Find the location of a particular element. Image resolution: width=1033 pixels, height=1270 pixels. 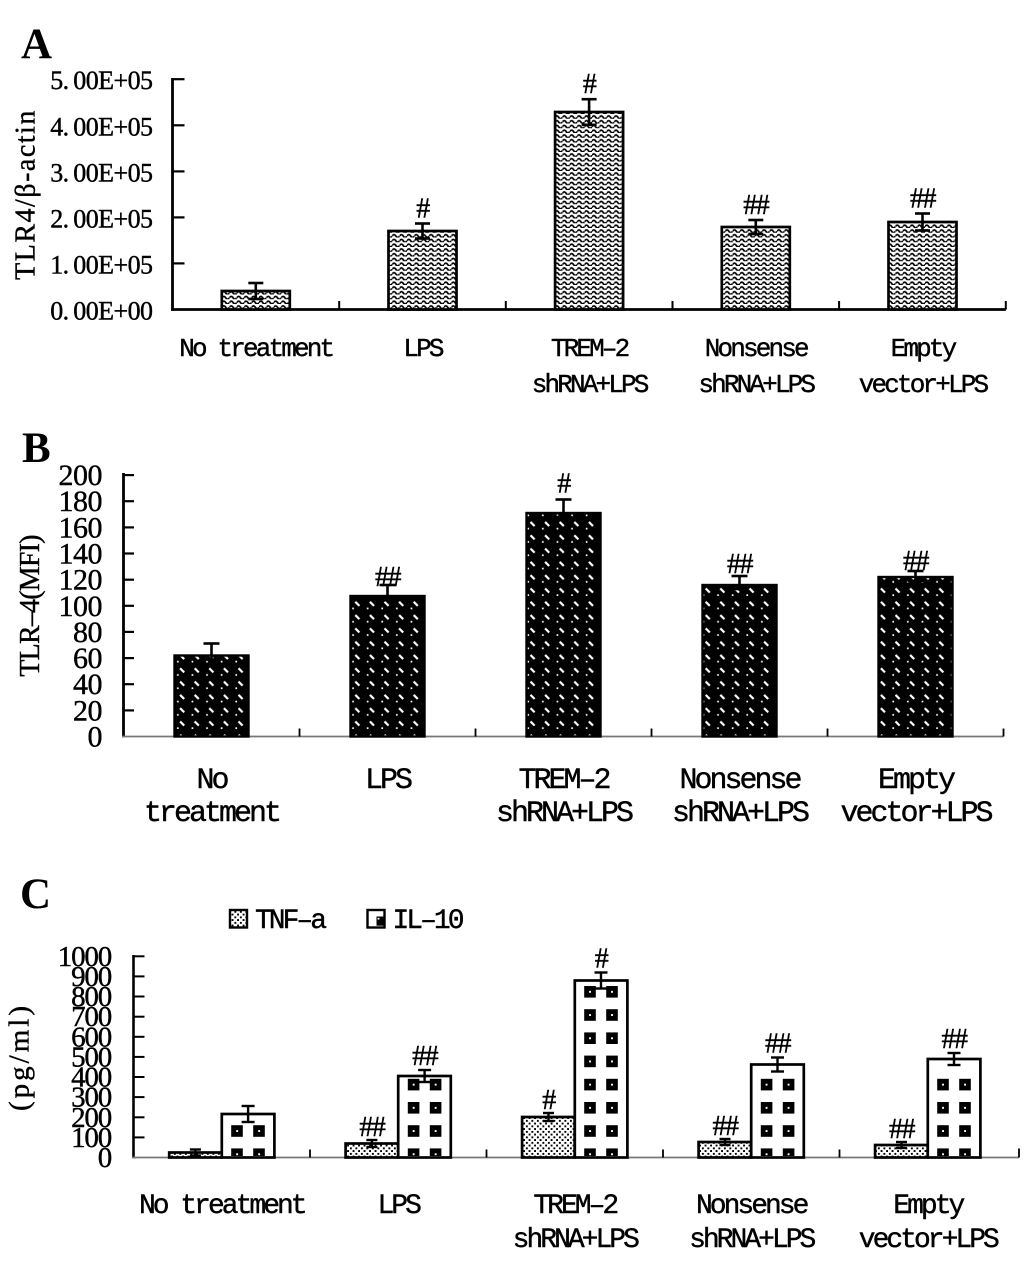

svg-text: 1000 is located at coordinates (85, 957).